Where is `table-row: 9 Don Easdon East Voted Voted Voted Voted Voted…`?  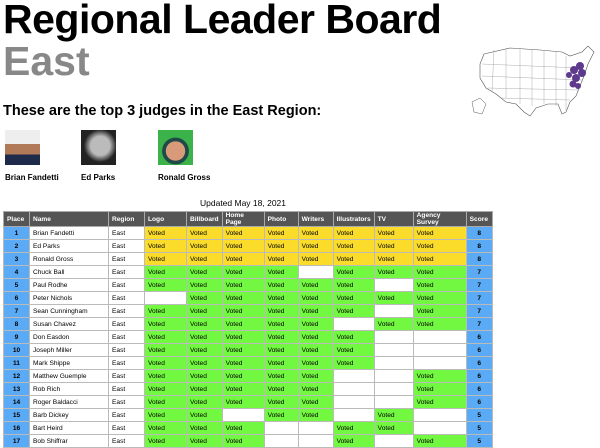 table-row: 9 Don Easdon East Voted Voted Voted Voted Voted… is located at coordinates (248, 337).